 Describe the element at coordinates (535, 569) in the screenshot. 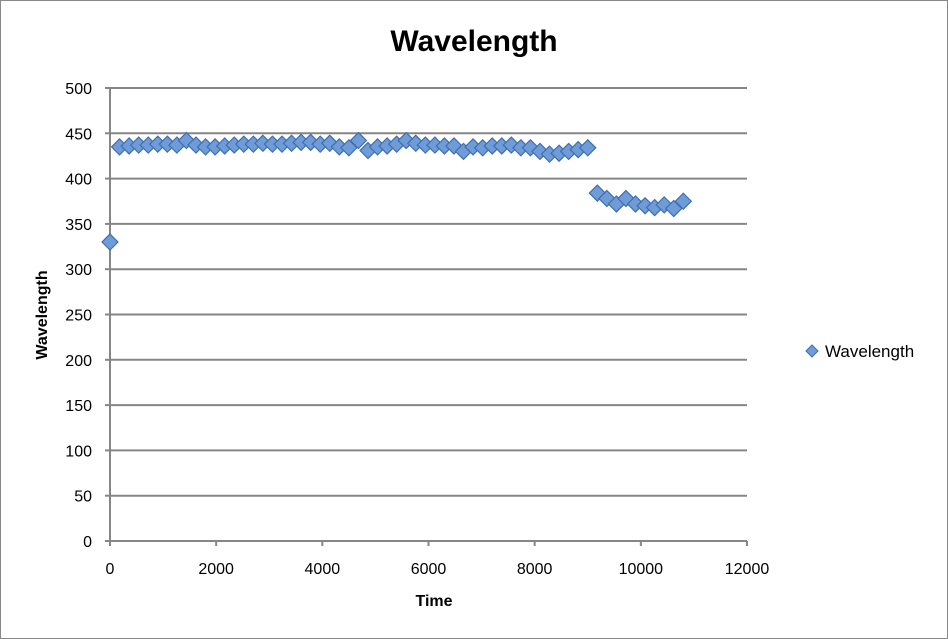

I see `x-tick-label: 8000` at that location.